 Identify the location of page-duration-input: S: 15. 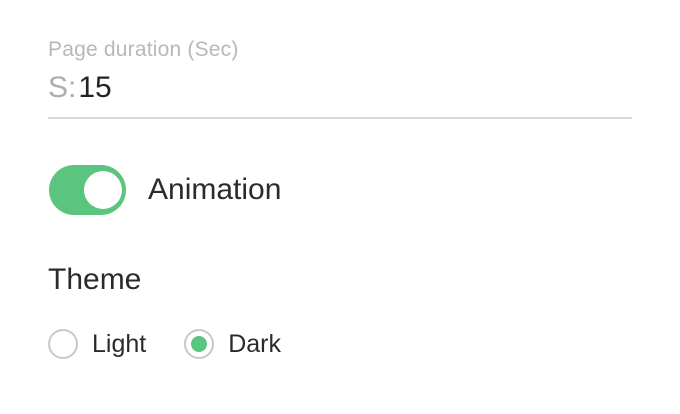
(340, 88).